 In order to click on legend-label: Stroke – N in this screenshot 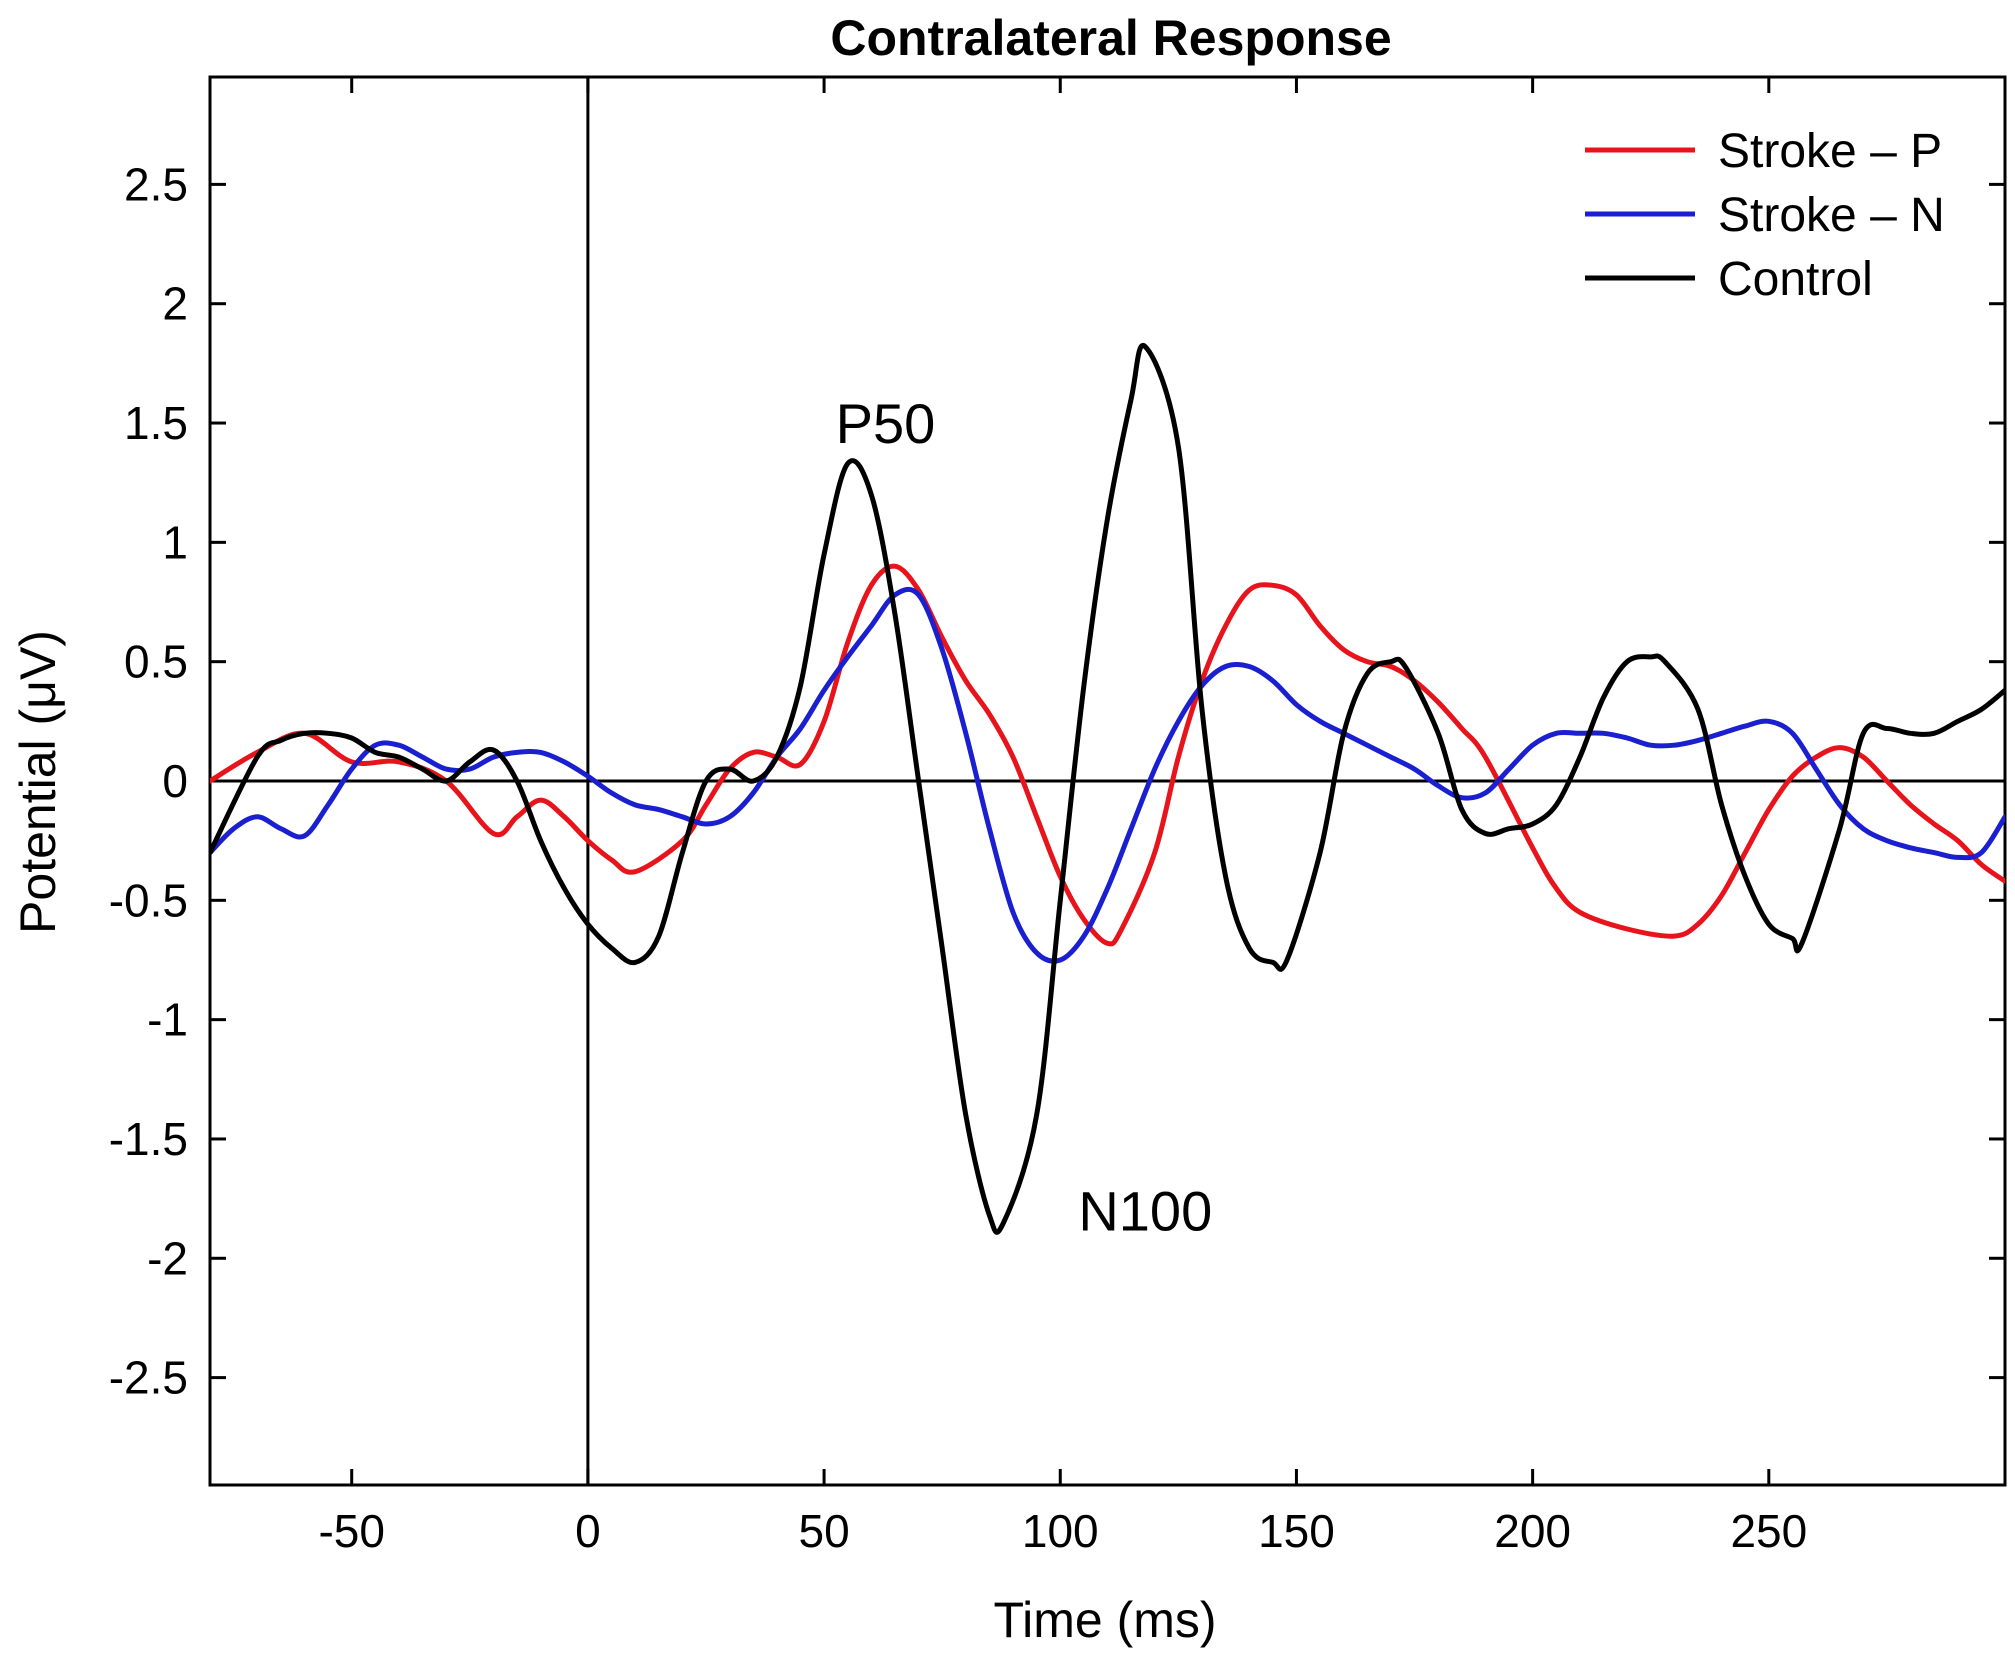, I will do `click(1831, 215)`.